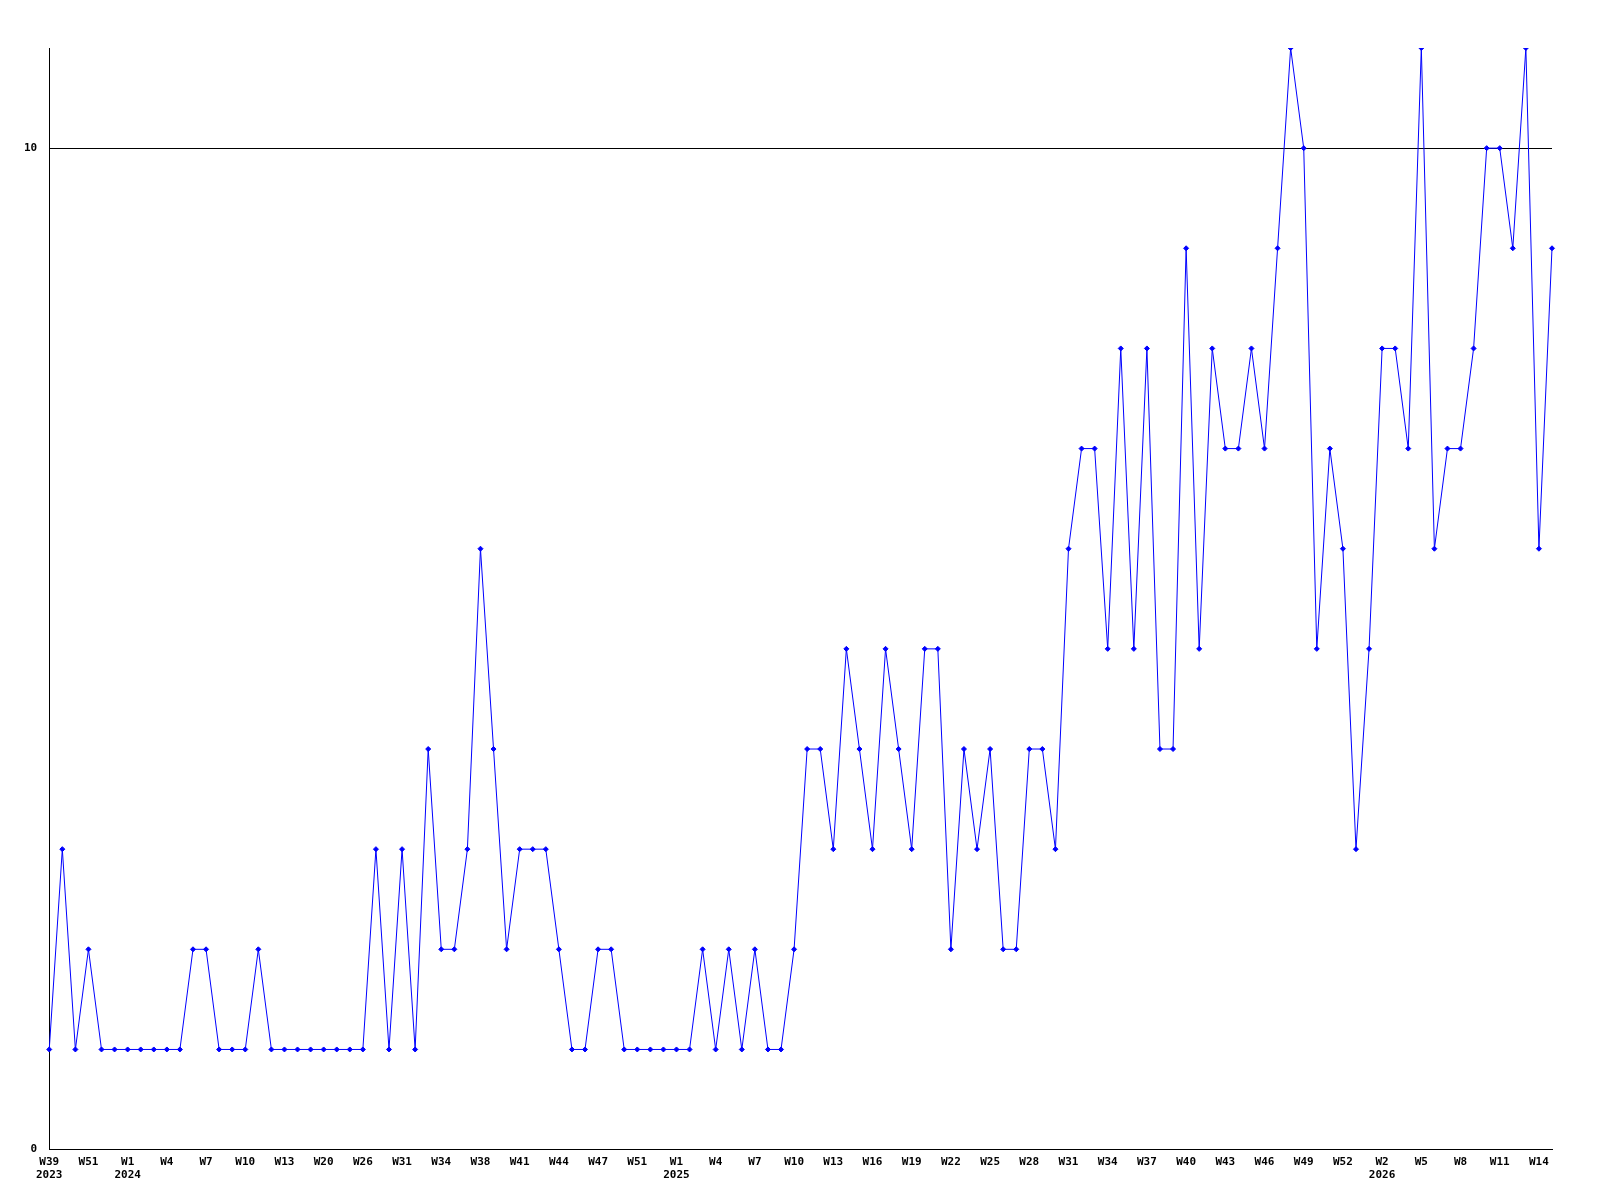 This screenshot has width=1600, height=1200. What do you see at coordinates (1421, 1162) in the screenshot?
I see `x-tick-label: W5` at bounding box center [1421, 1162].